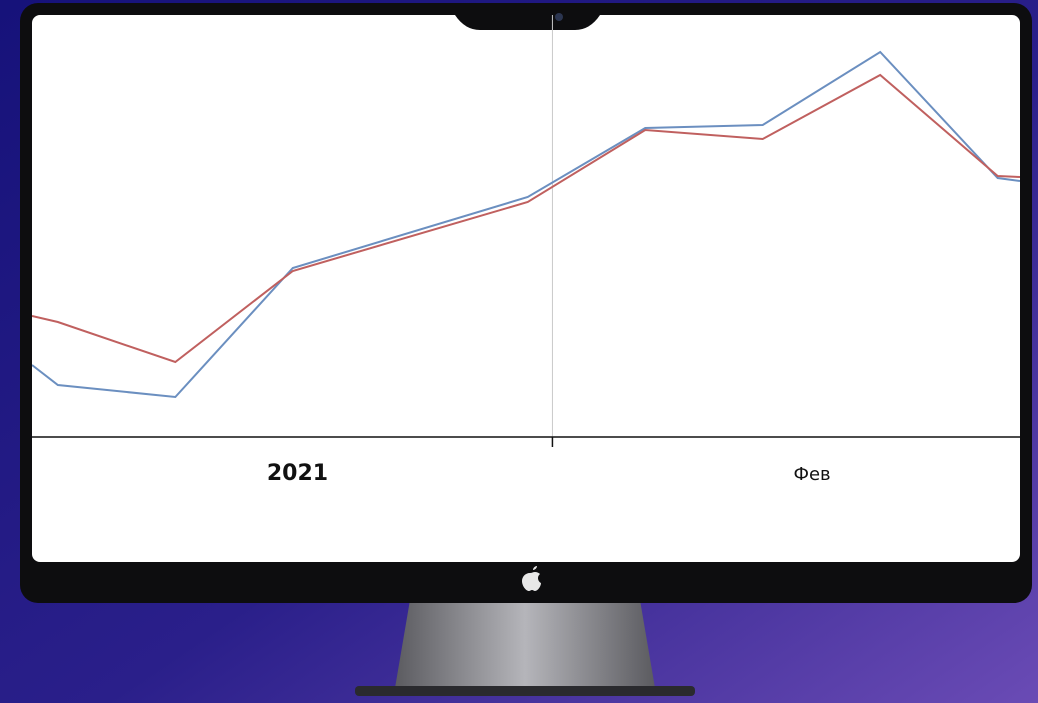 The height and width of the screenshot is (703, 1038). Describe the element at coordinates (525, 691) in the screenshot. I see `stand-base` at that location.